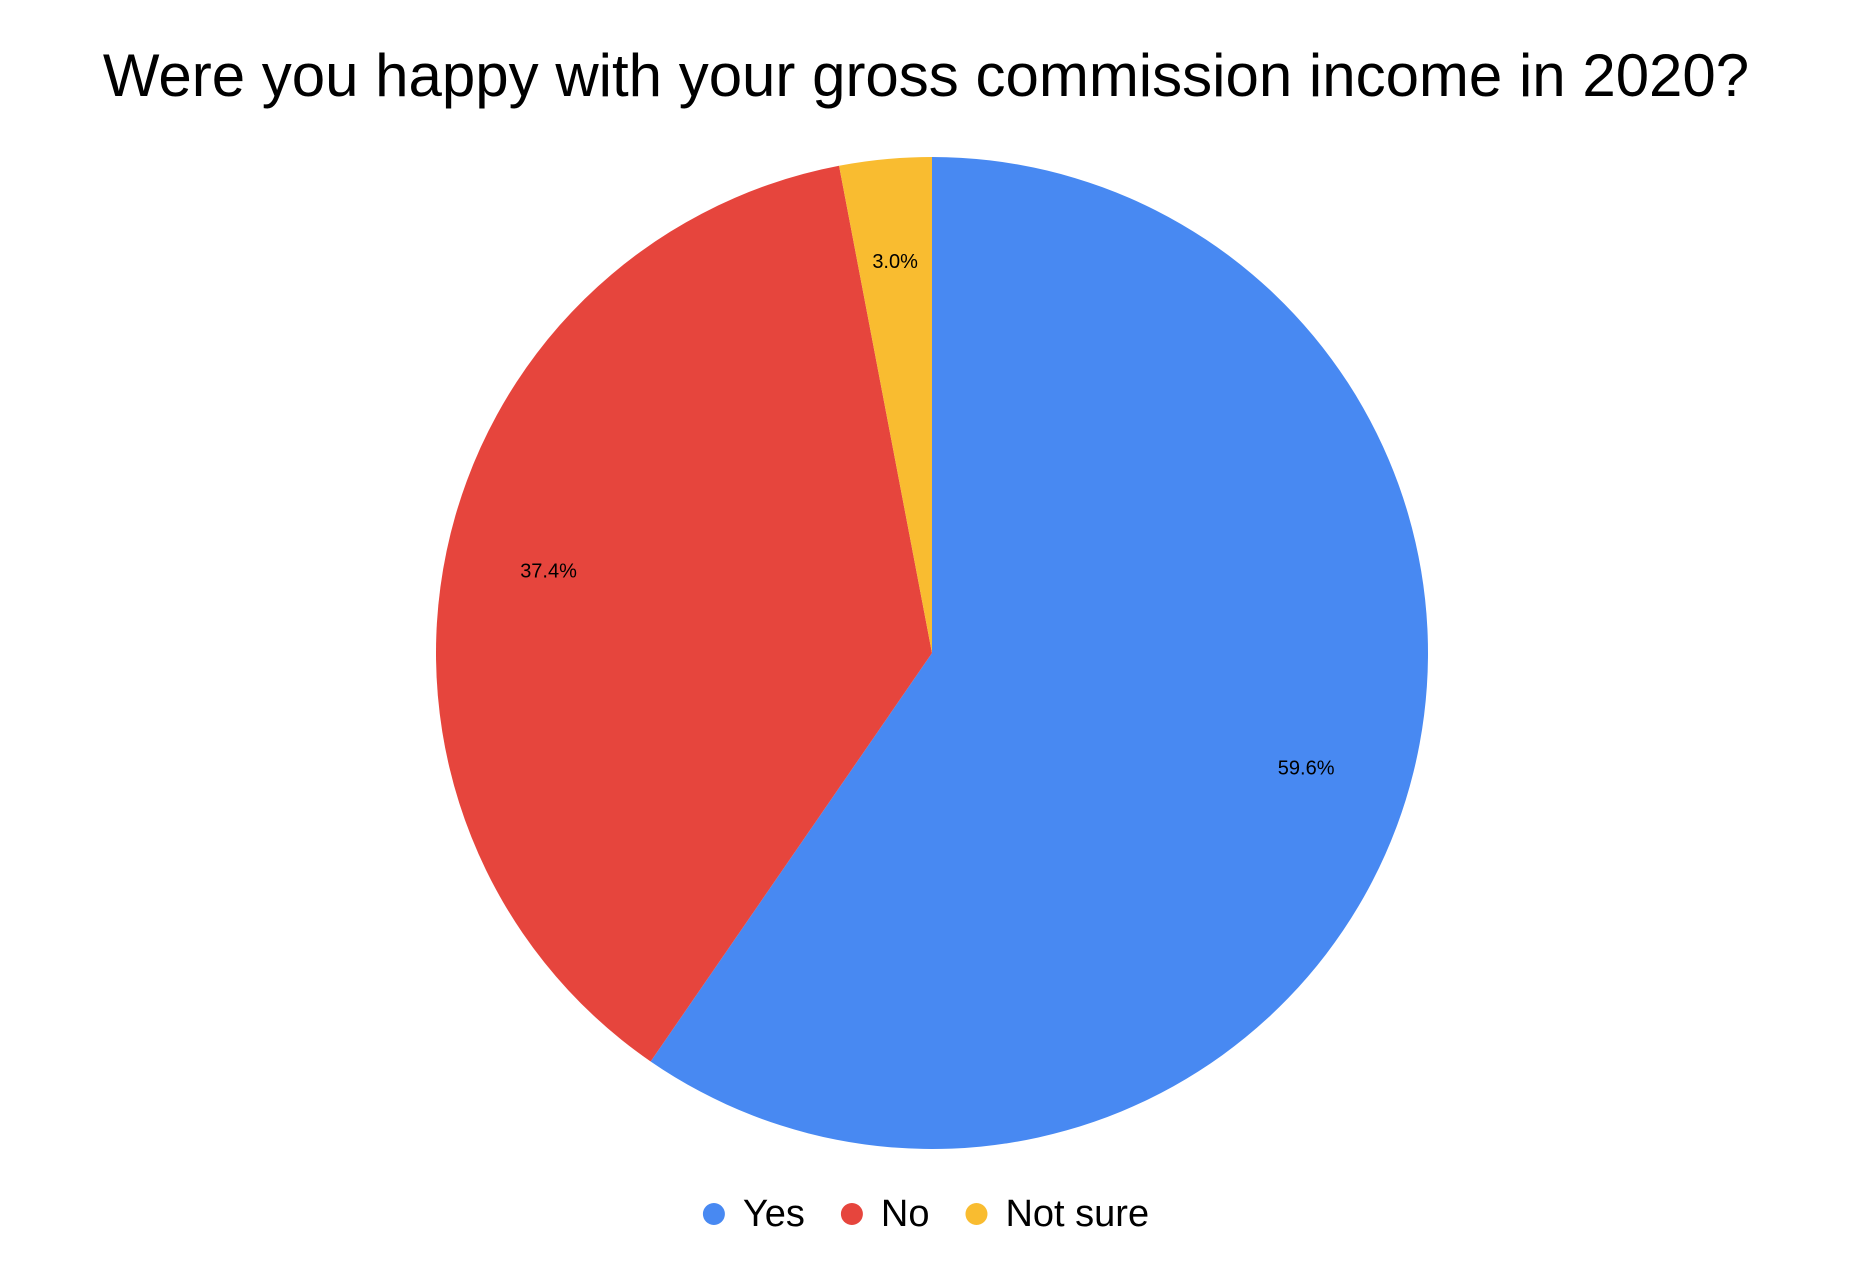 This screenshot has height=1266, width=1852. Describe the element at coordinates (885, 405) in the screenshot. I see `pie-slice` at that location.